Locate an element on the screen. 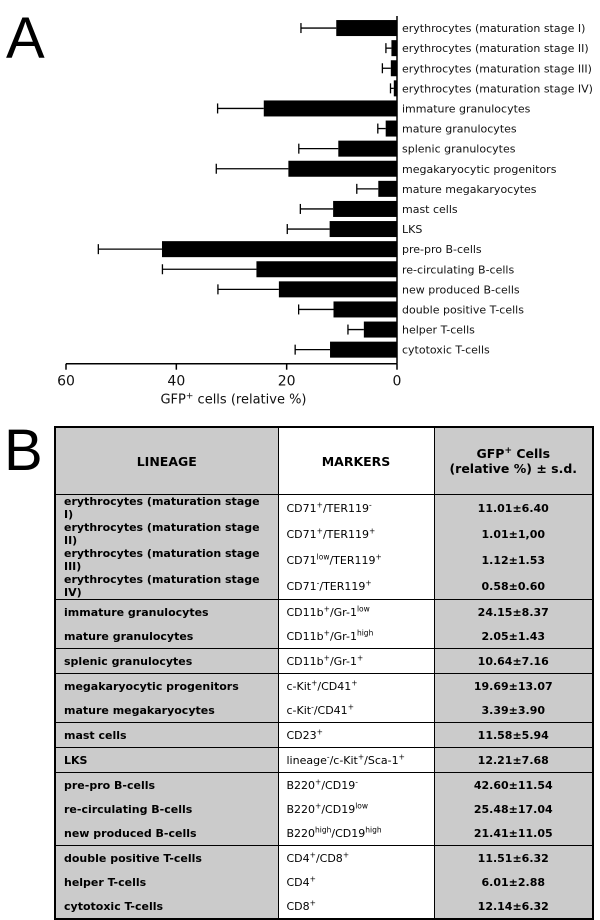  panel-b-label: B is located at coordinates (23, 450).